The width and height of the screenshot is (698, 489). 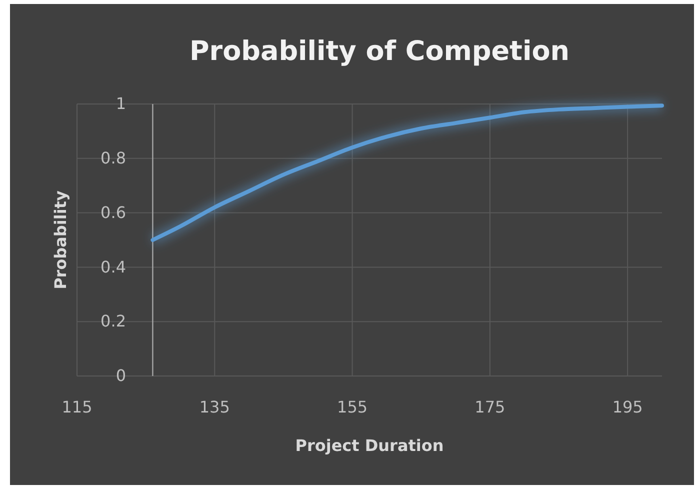 I want to click on x-tick-label: 195, so click(x=627, y=406).